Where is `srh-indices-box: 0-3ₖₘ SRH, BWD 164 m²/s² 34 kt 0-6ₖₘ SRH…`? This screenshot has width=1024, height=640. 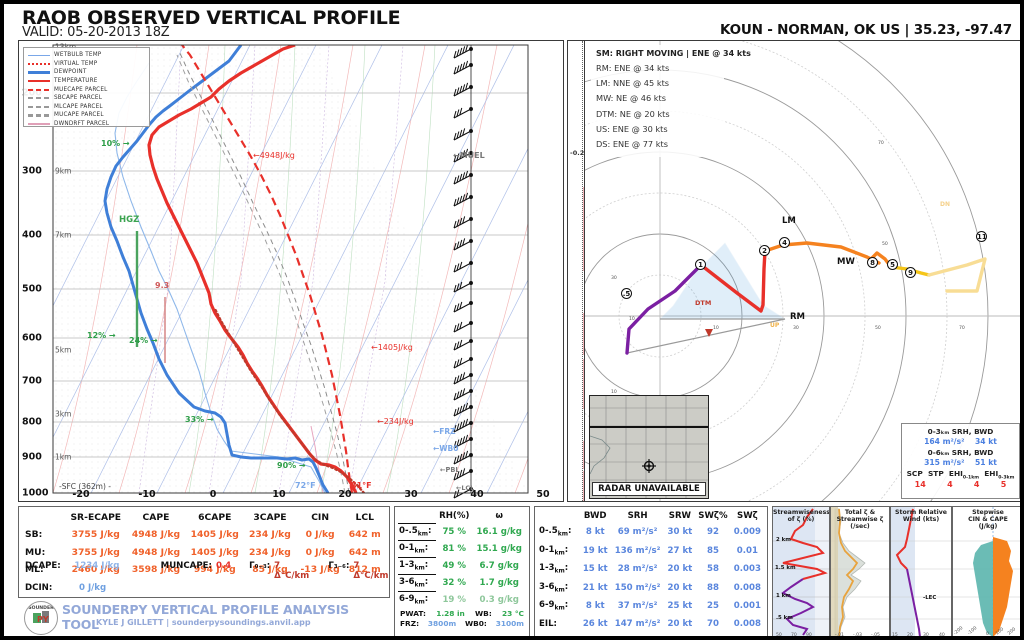
srh-indices-box: 0-3ₖₘ SRH, BWD 164 m²/s² 34 kt 0-6ₖₘ SRH… is located at coordinates (960, 461).